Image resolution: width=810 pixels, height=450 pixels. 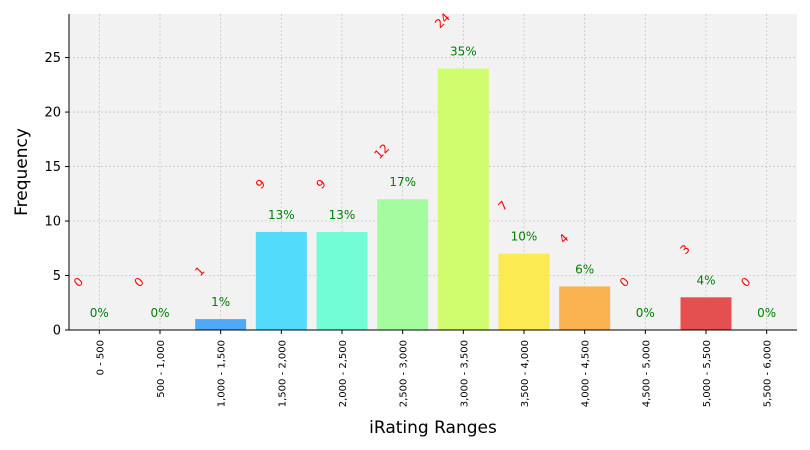 What do you see at coordinates (52, 113) in the screenshot?
I see `y-tick-label: 20` at bounding box center [52, 113].